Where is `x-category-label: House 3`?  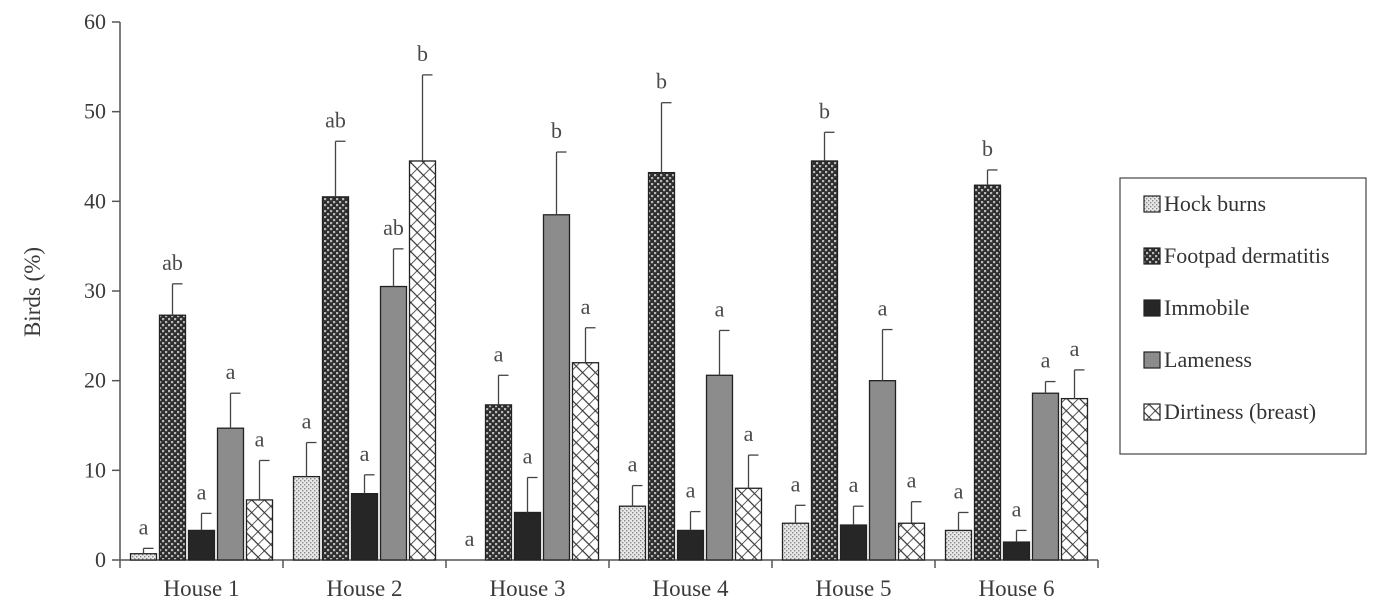
x-category-label: House 3 is located at coordinates (527, 588).